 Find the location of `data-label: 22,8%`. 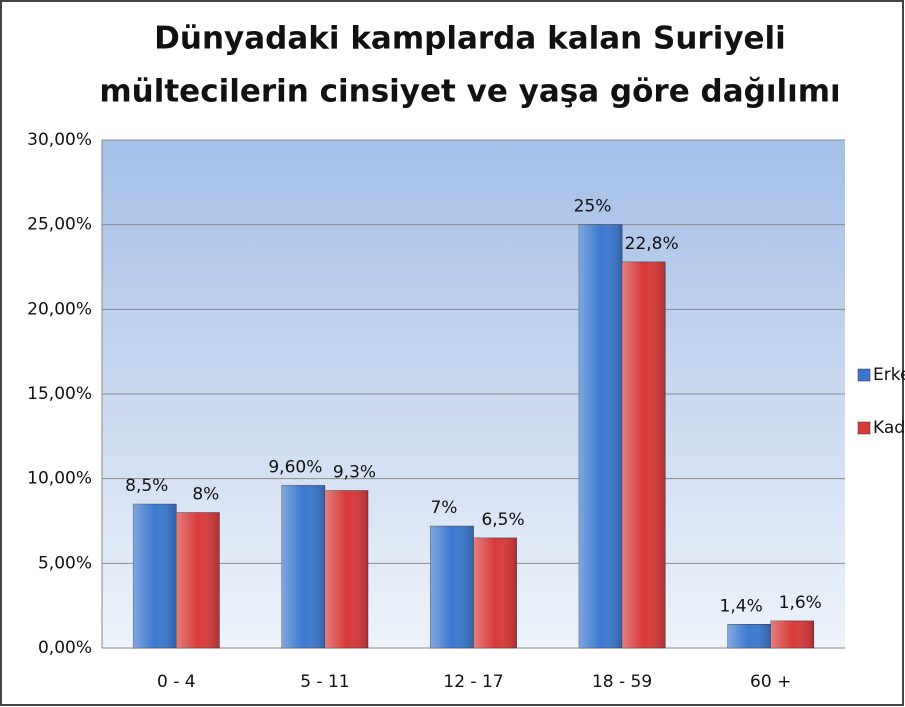

data-label: 22,8% is located at coordinates (652, 244).